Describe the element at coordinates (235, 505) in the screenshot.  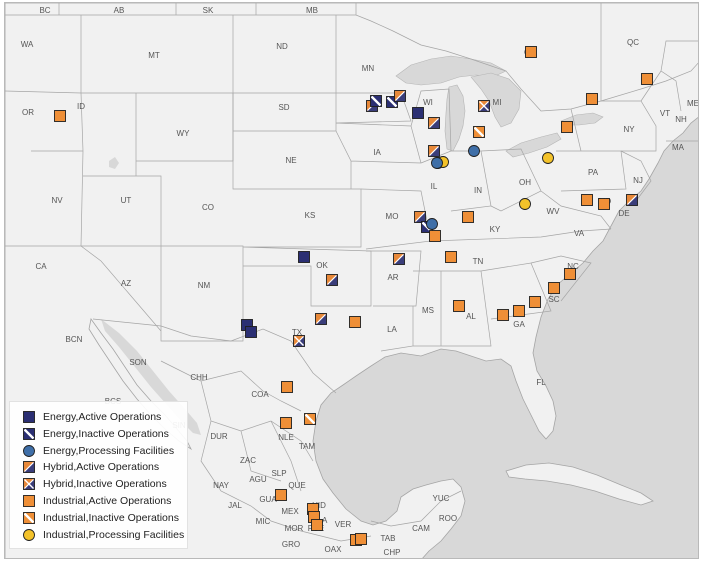
I see `region-label-jal: JAL` at that location.